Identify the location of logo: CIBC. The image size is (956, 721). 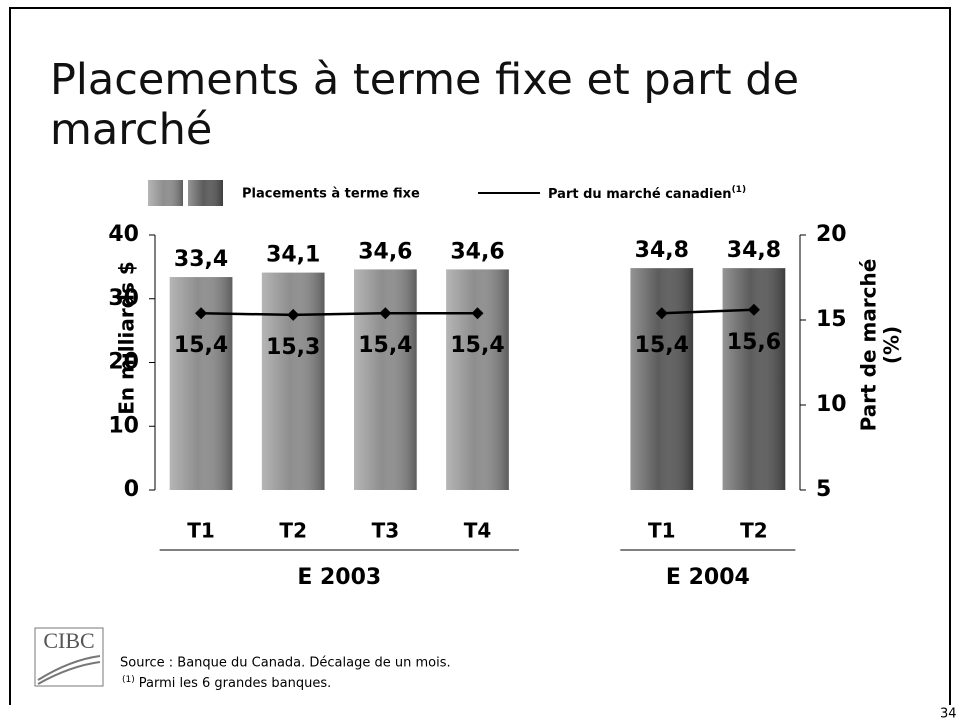
(69, 657).